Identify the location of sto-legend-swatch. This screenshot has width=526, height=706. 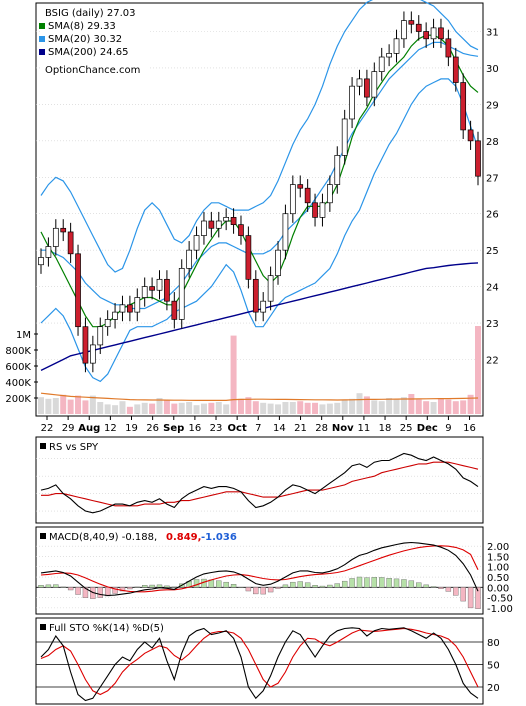
(43, 627).